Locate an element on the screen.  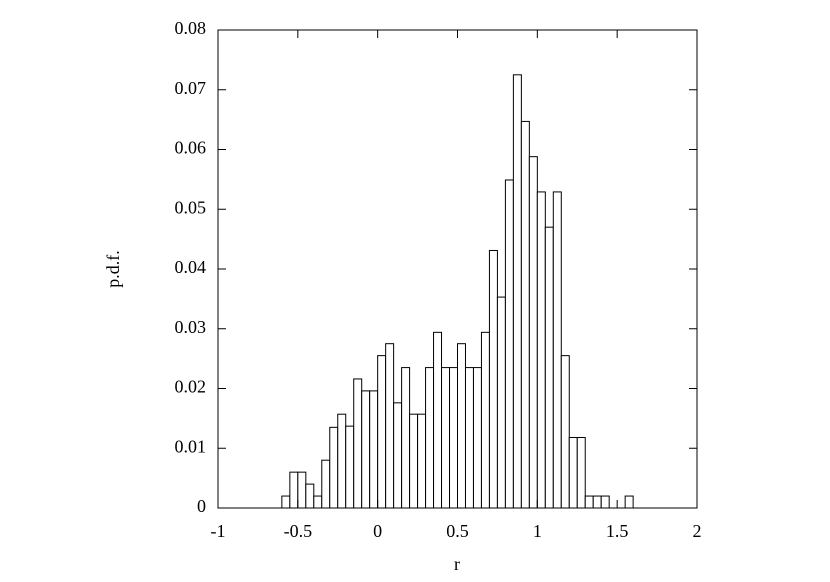
y-tick-label: 0.07 is located at coordinates (191, 88).